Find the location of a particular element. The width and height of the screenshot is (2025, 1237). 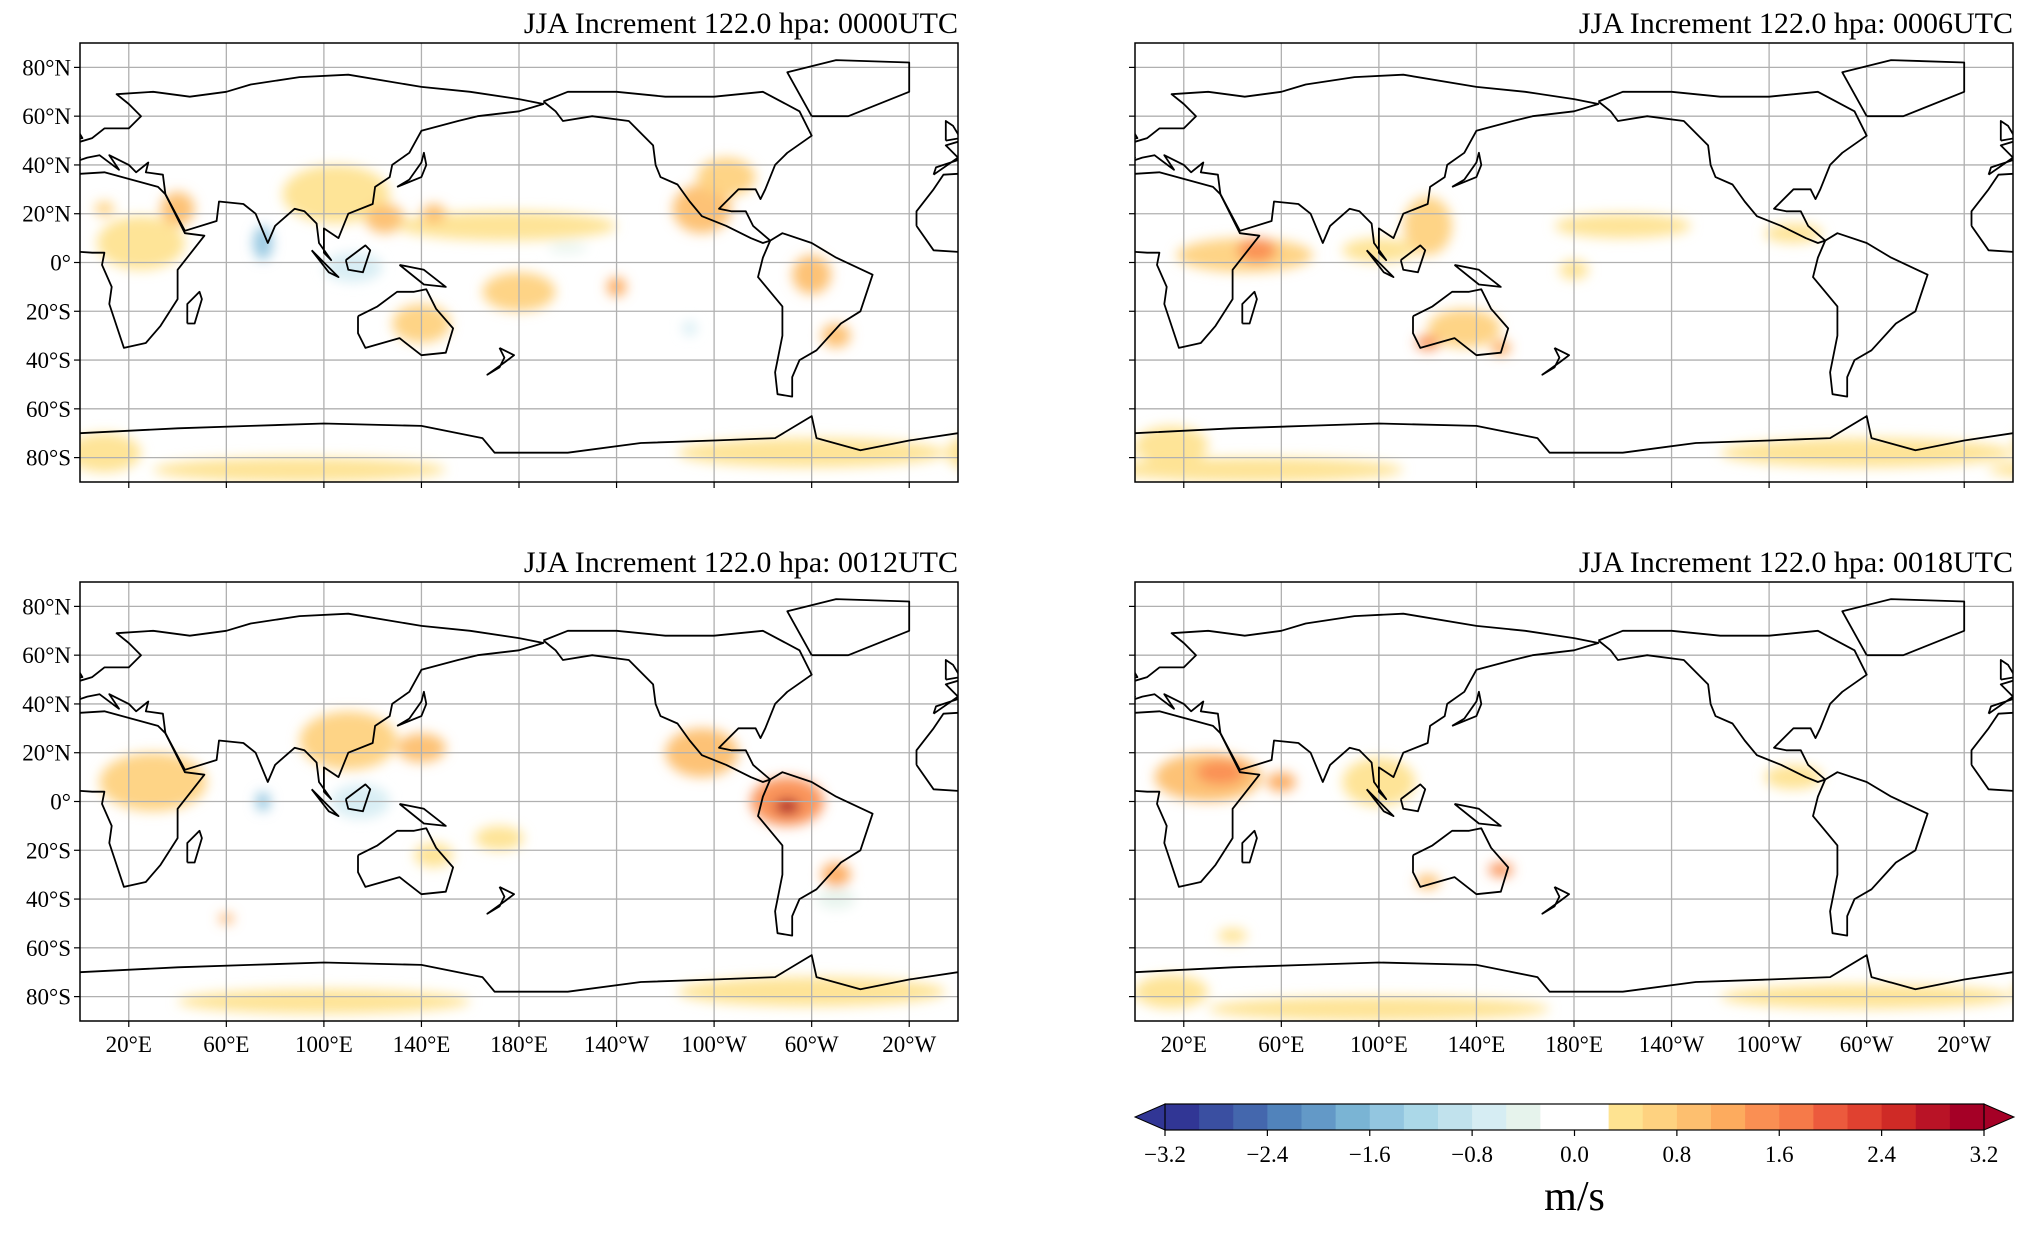

panel-title: JJA Increment 122.0 hpa: 0018UTC is located at coordinates (1796, 562).